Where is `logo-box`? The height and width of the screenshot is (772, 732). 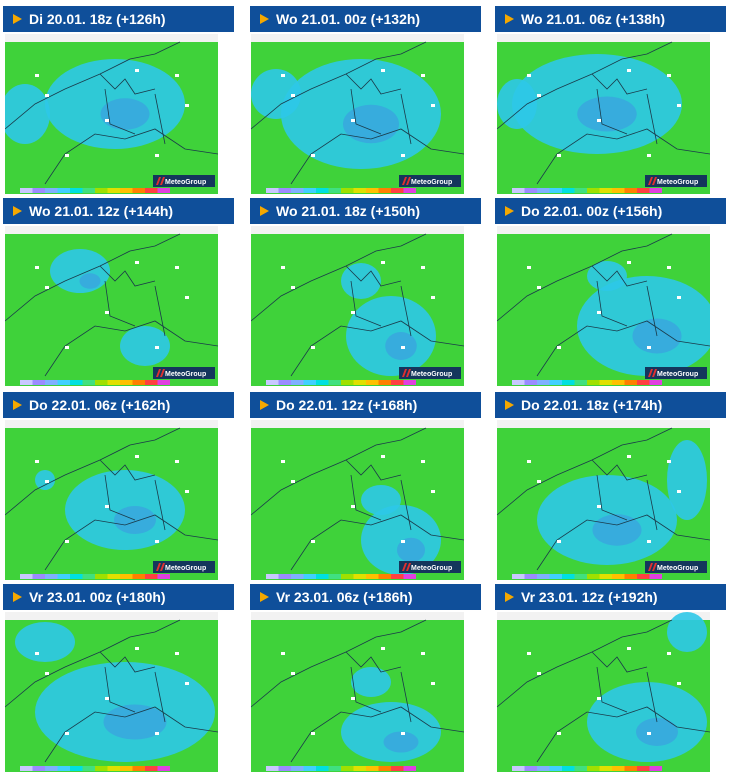 logo-box is located at coordinates (430, 567).